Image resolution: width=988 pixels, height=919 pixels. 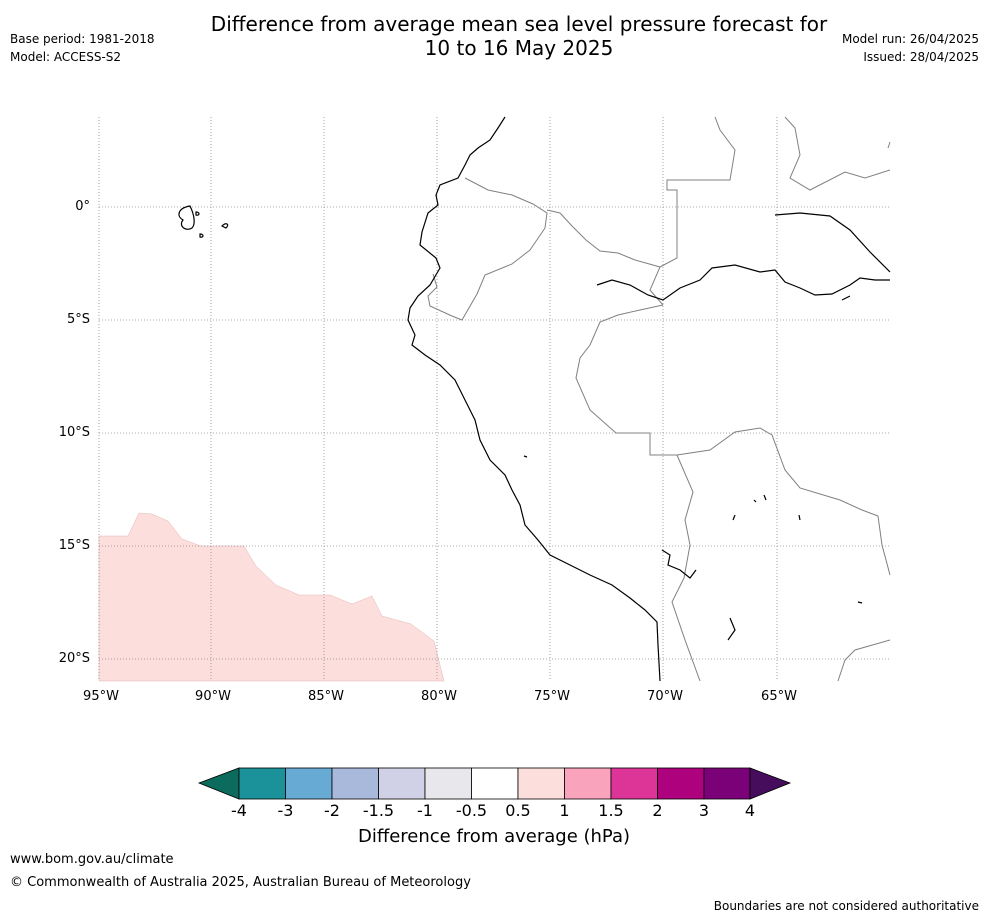 I want to click on colorbar-tick: 2, so click(x=657, y=810).